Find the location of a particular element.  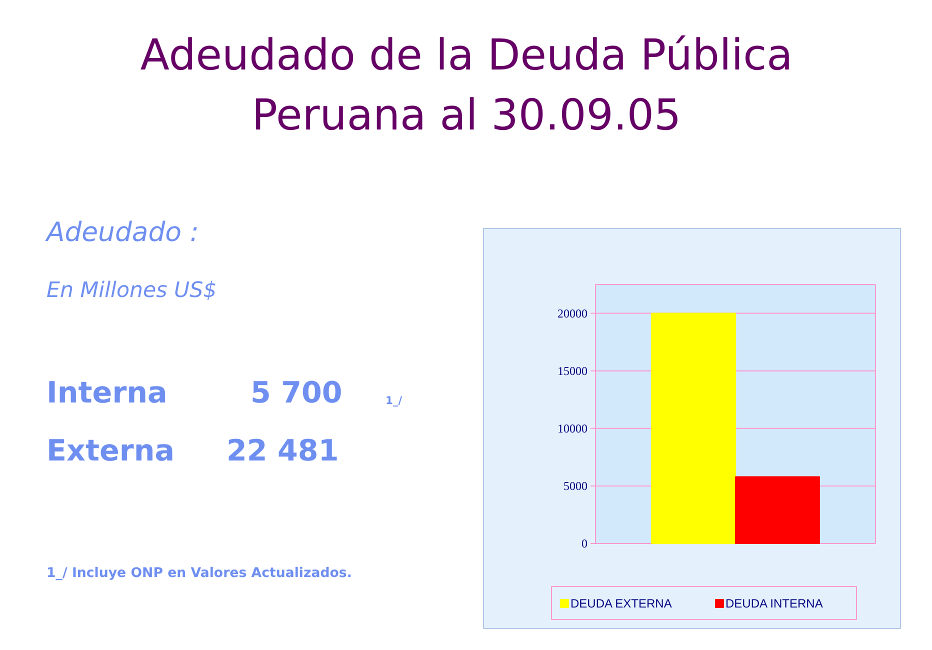

text: En Millones US$ is located at coordinates (131, 290).